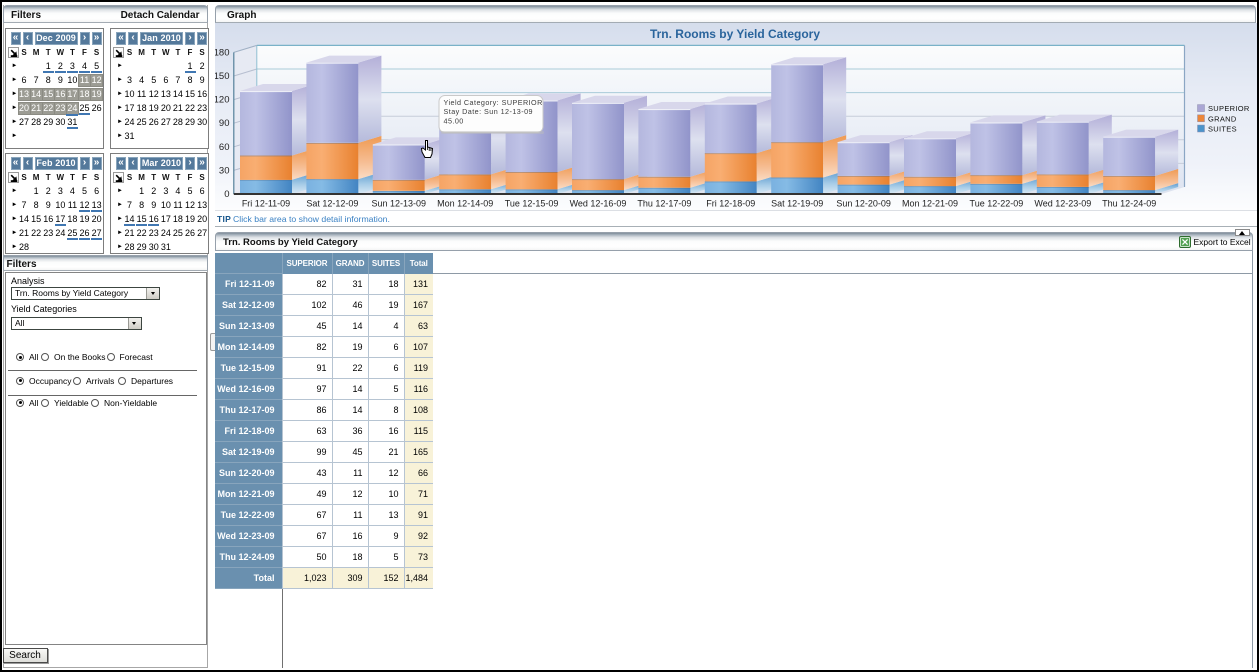 The width and height of the screenshot is (1259, 672). What do you see at coordinates (1222, 129) in the screenshot?
I see `svg-text: SUITES` at bounding box center [1222, 129].